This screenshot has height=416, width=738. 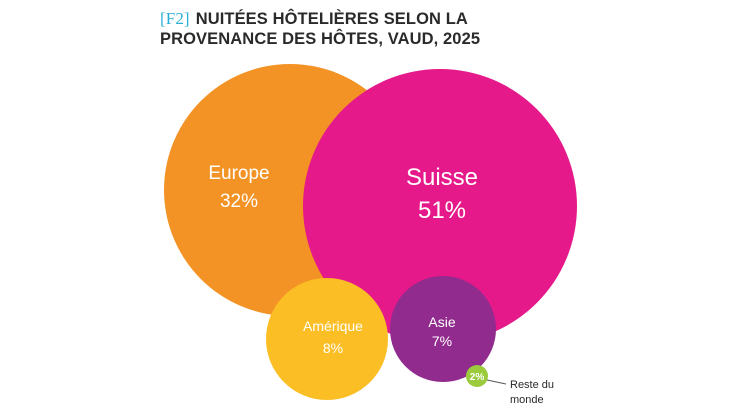 I want to click on label-europe: Europe, so click(x=238, y=173).